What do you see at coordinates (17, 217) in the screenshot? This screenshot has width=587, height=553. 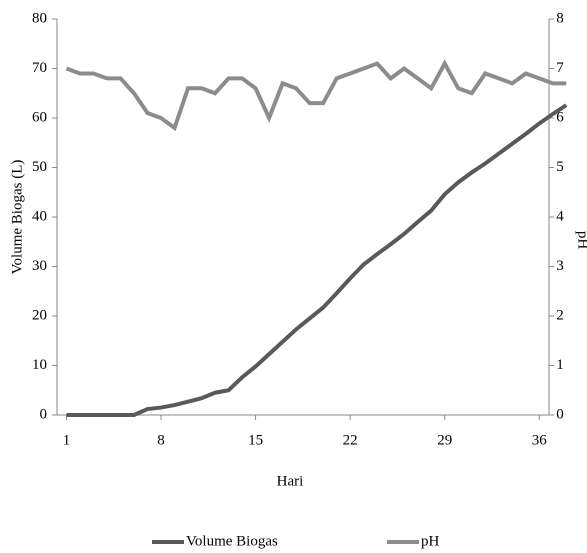 I see `y-axis-title: Volume Biogas (L)` at bounding box center [17, 217].